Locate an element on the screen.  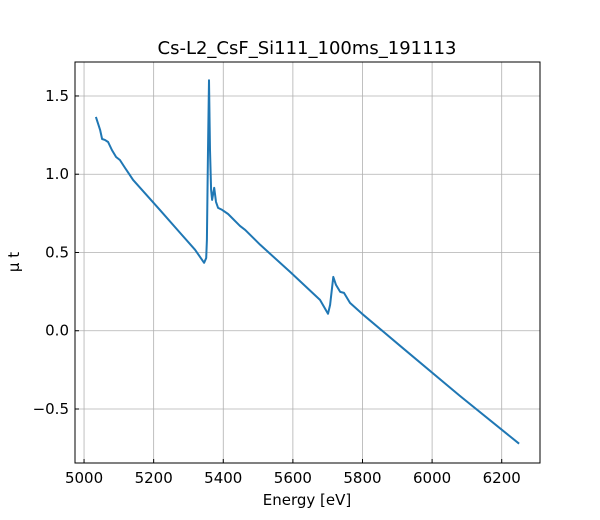
y-tick-label: 1.5 is located at coordinates (57, 96).